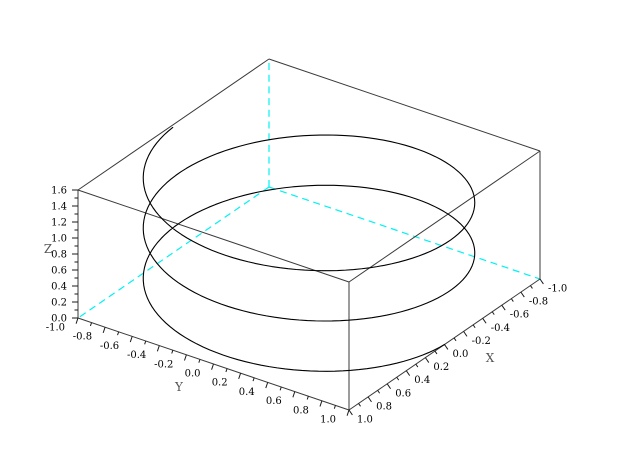 This screenshot has width=618, height=472. What do you see at coordinates (136, 355) in the screenshot?
I see `y-tick-label: -0.4` at bounding box center [136, 355].